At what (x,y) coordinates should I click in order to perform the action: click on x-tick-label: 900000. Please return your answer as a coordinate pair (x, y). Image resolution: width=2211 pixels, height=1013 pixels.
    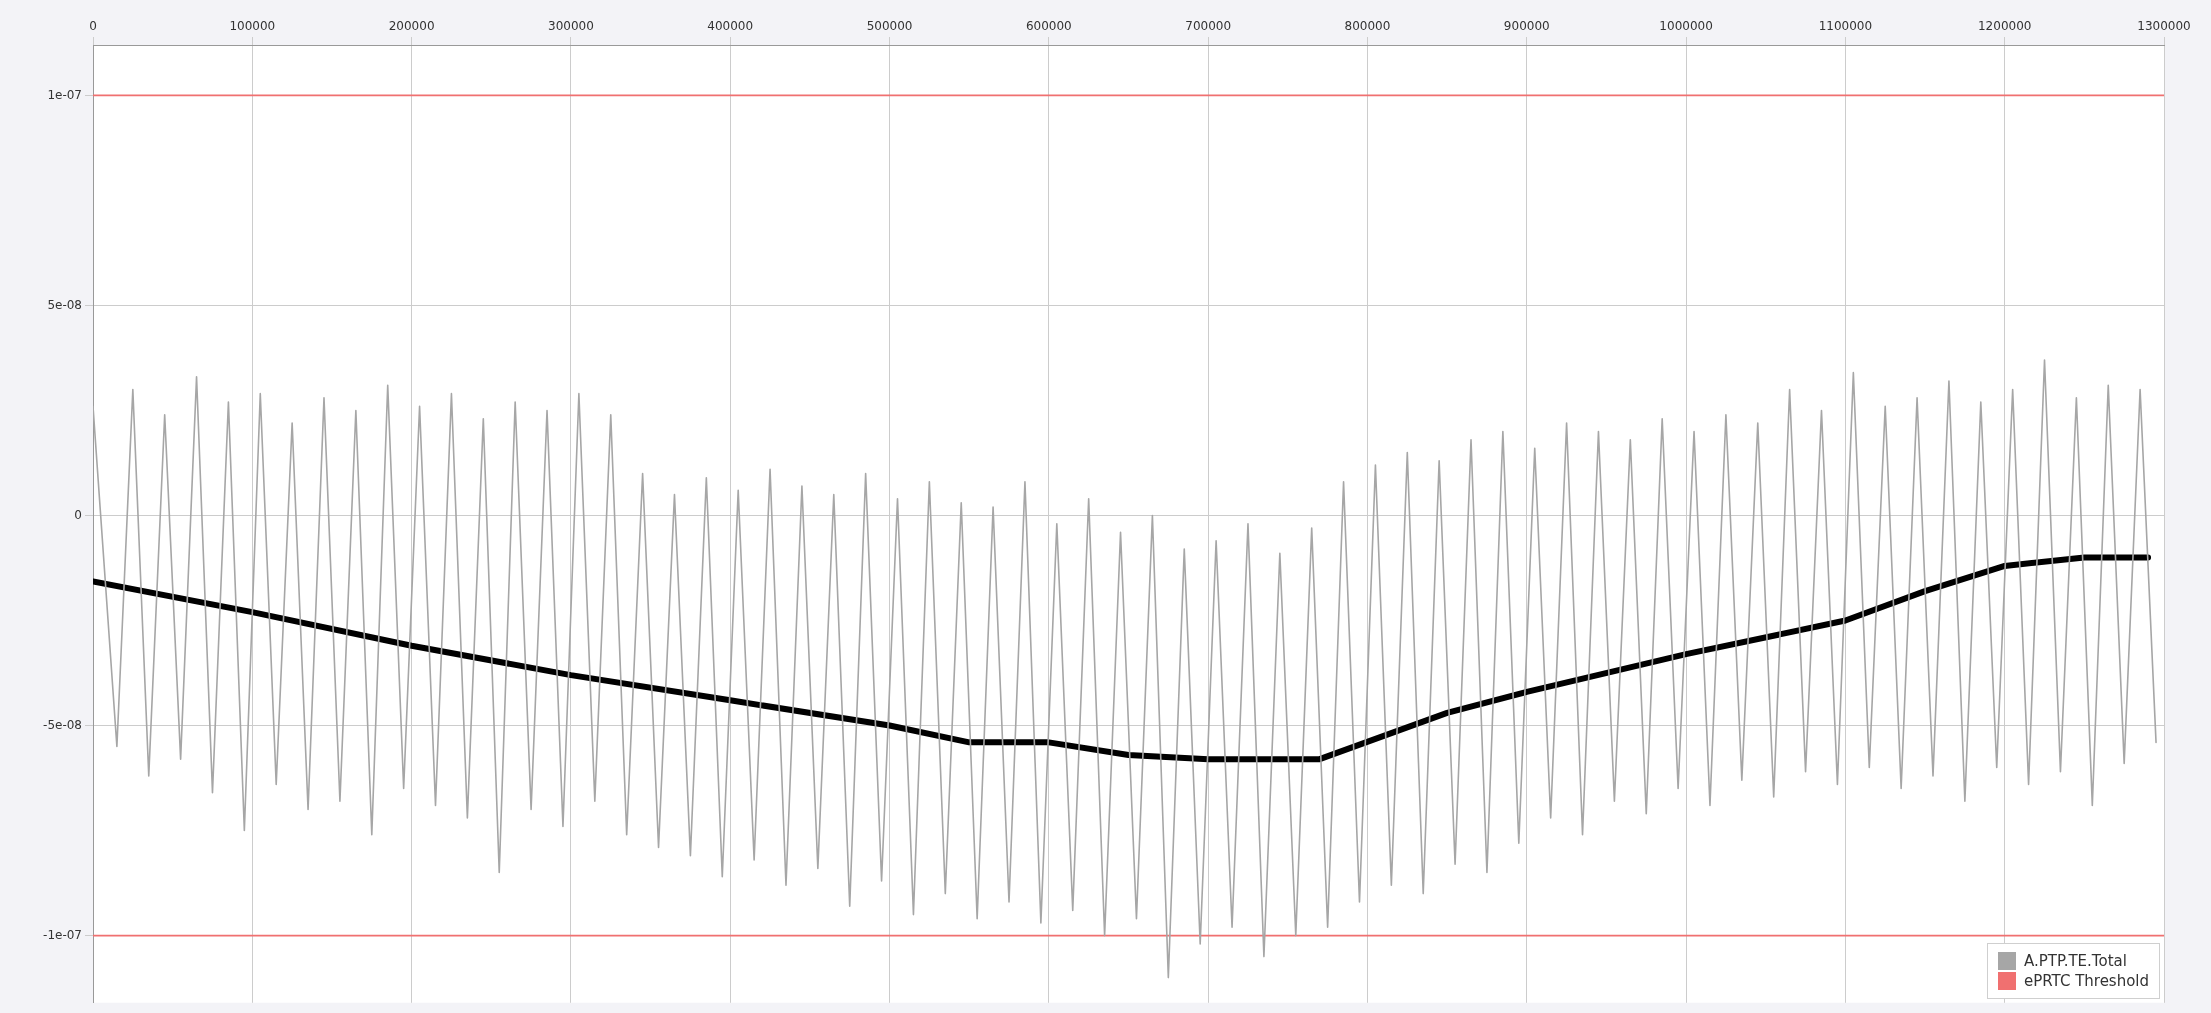
    Looking at the image, I should click on (1526, 25).